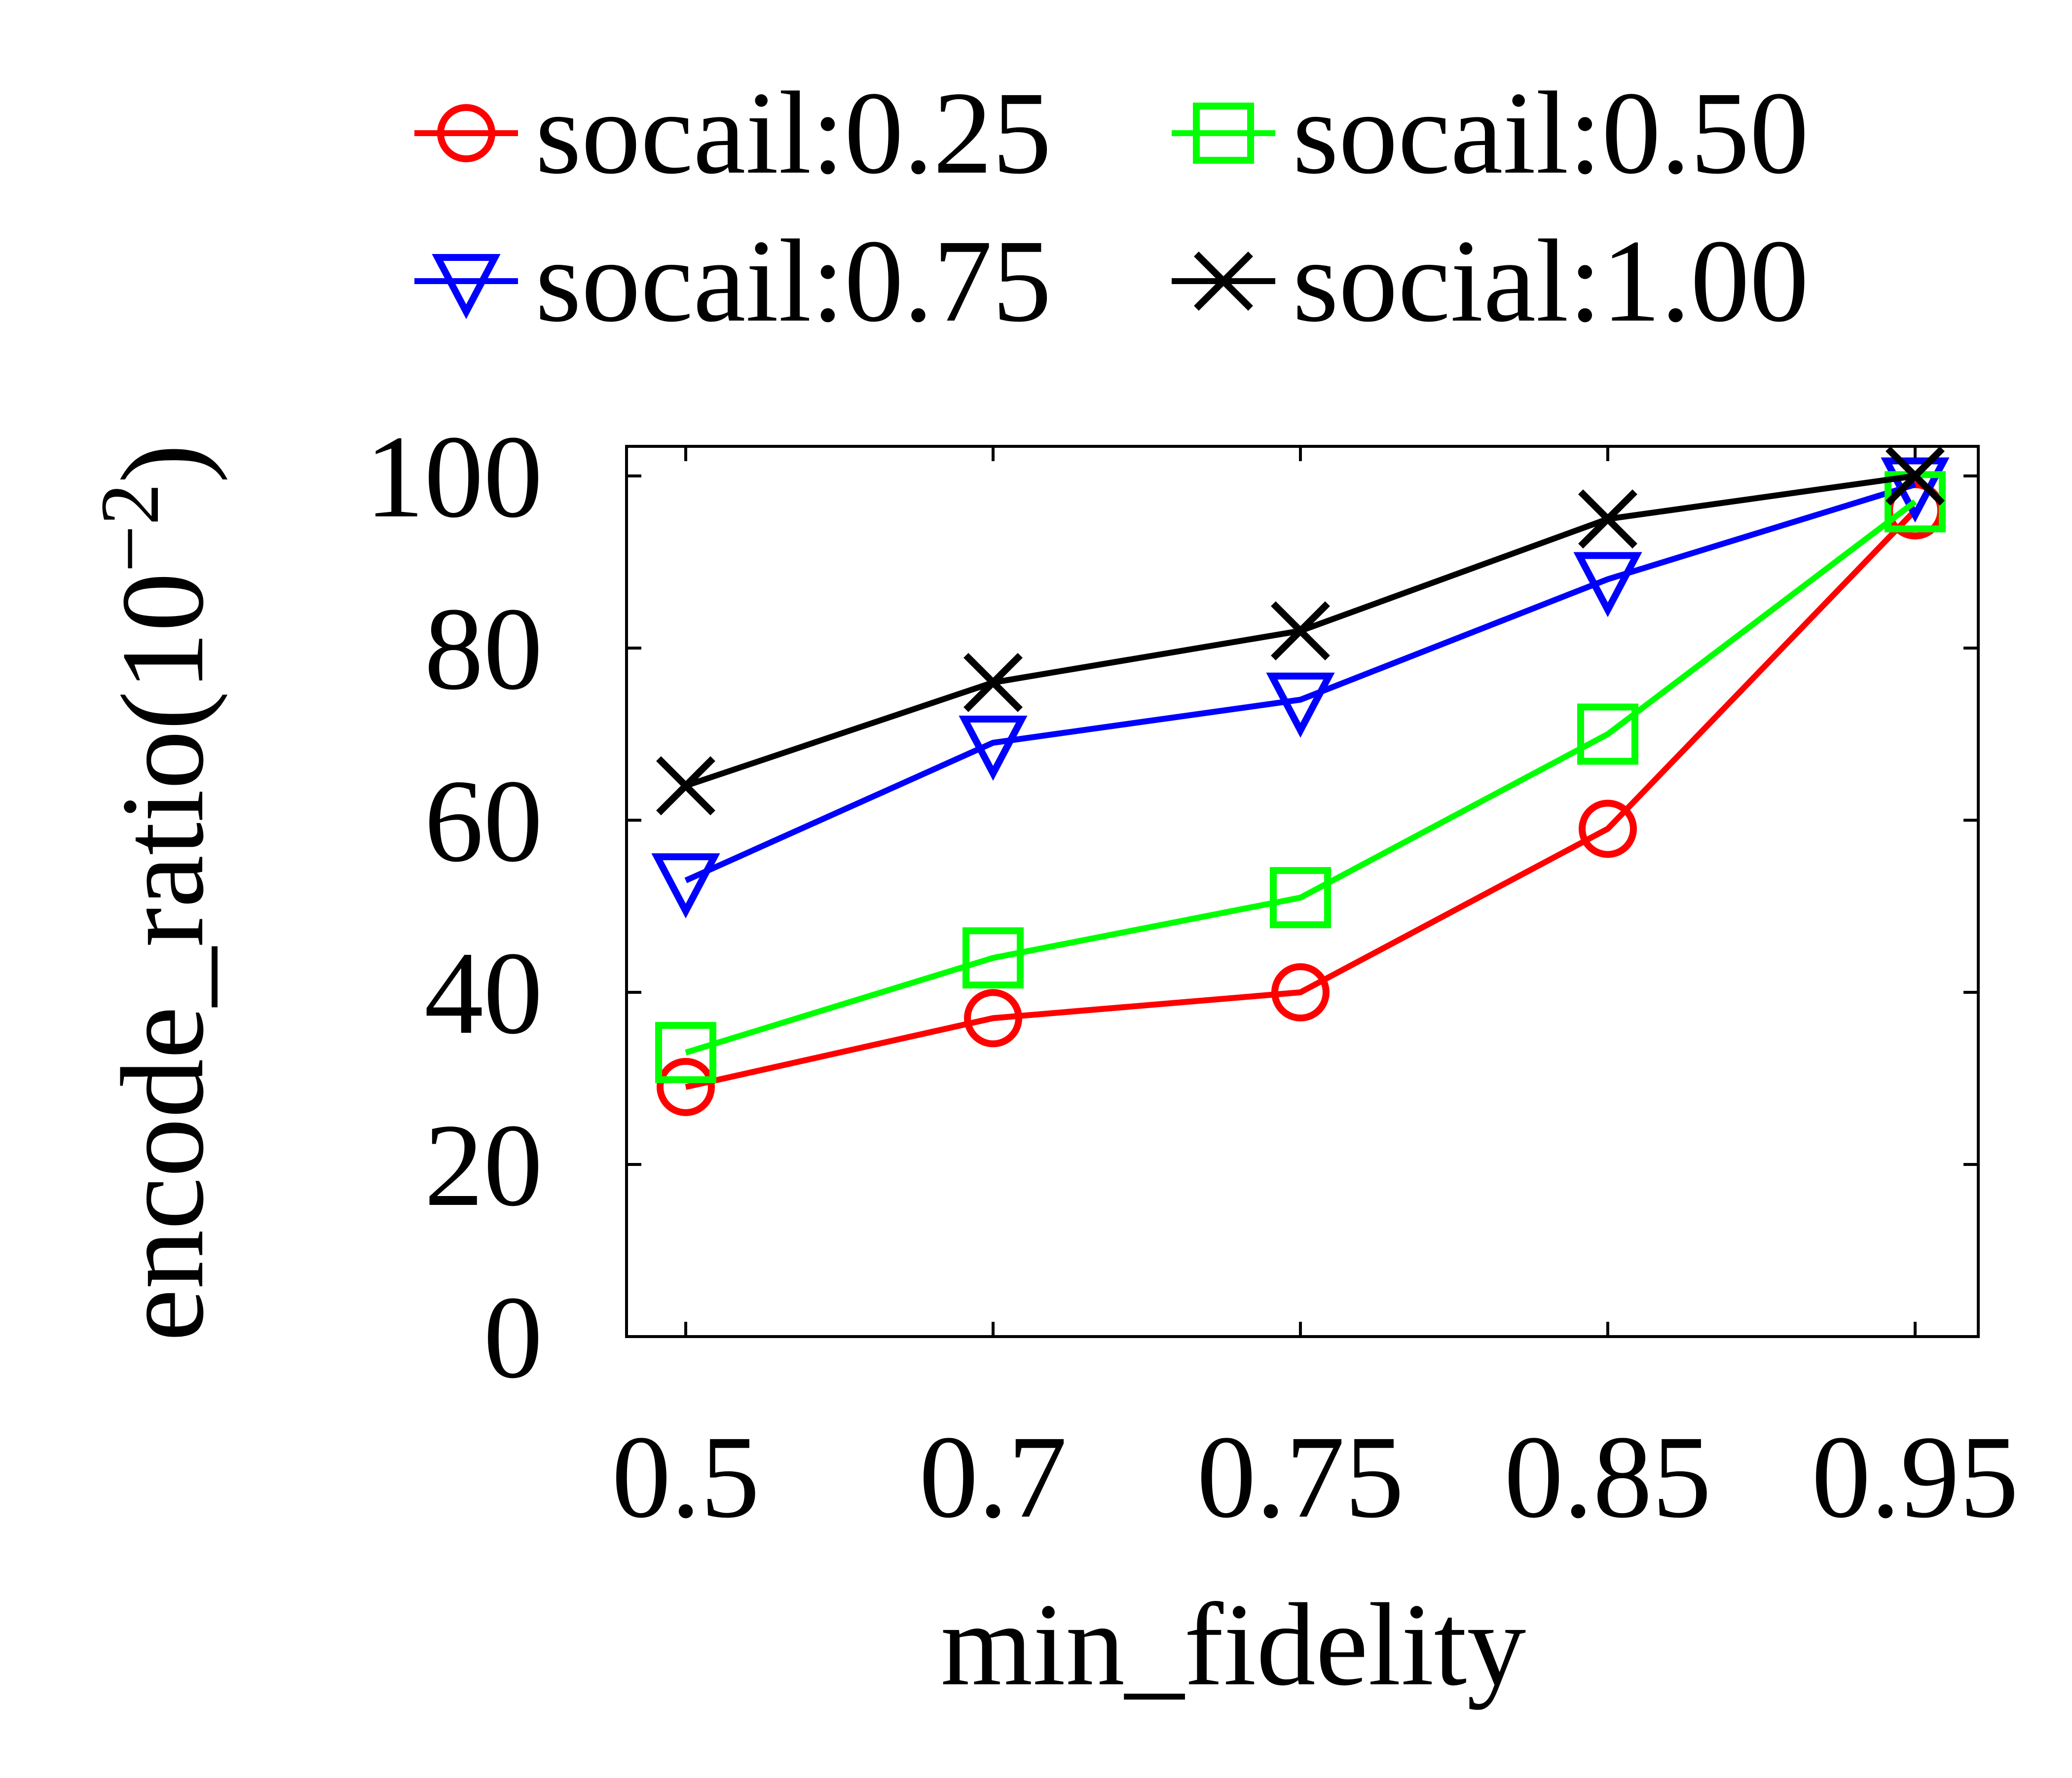  I want to click on legend-label: socail:0.25, so click(793, 132).